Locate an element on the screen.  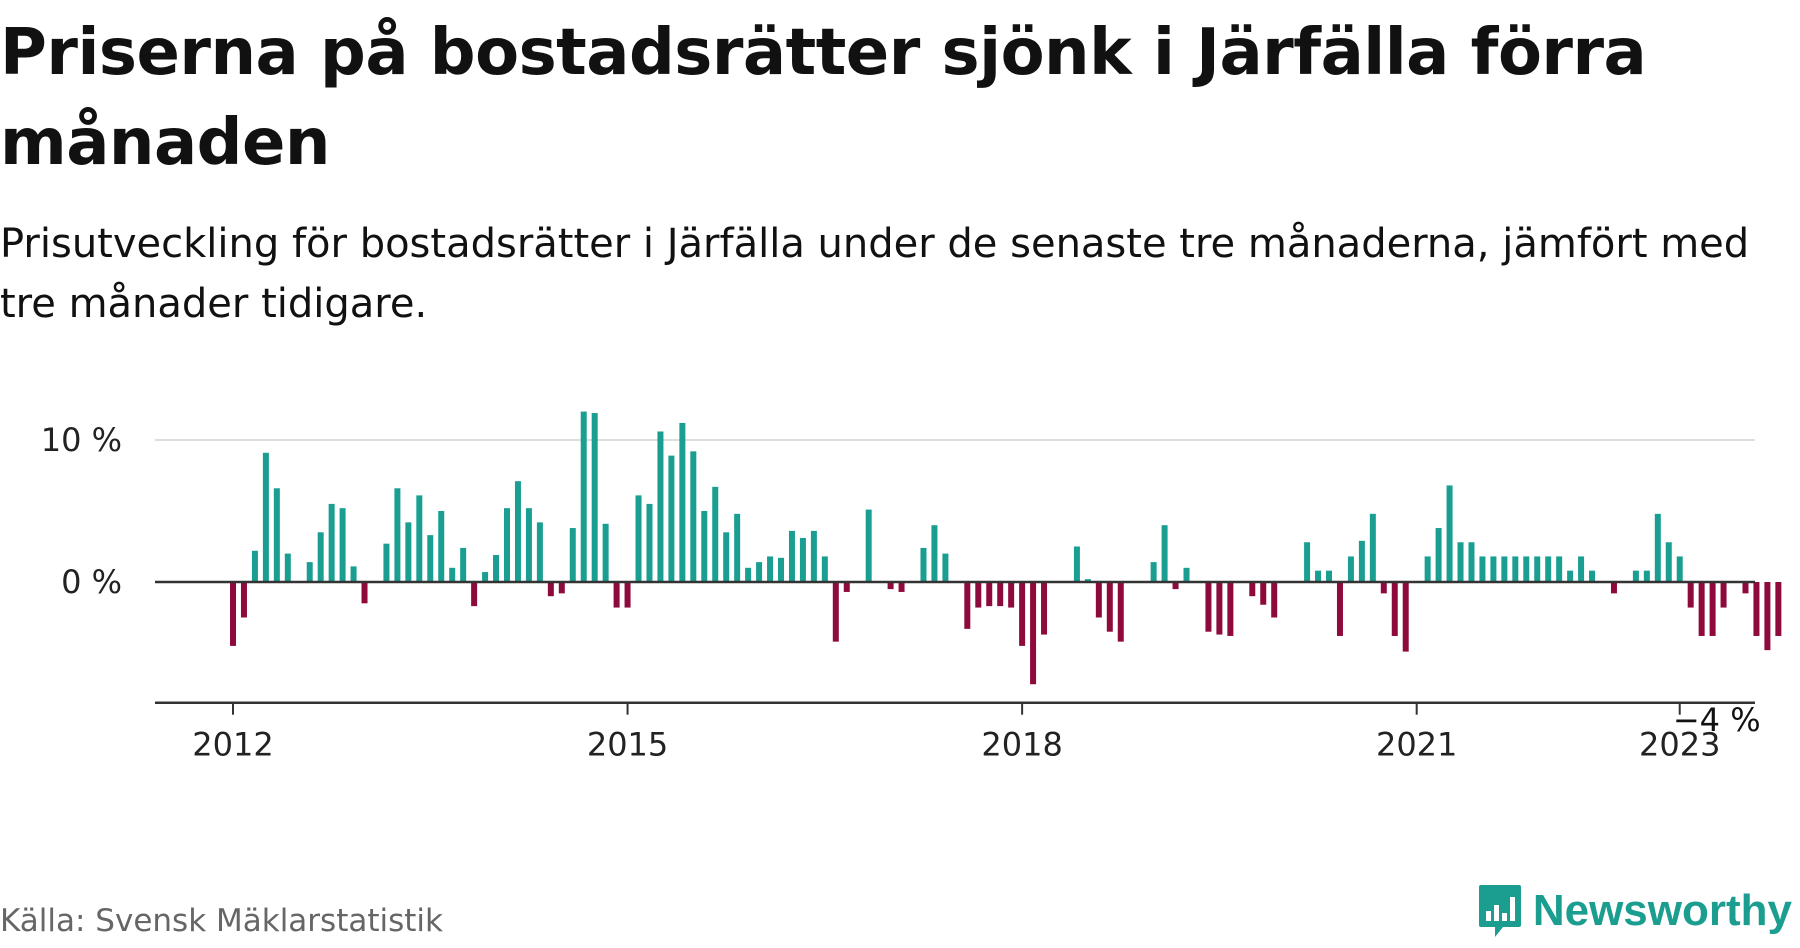
newsworthy-logo: Newsworthy is located at coordinates (1634, 911).